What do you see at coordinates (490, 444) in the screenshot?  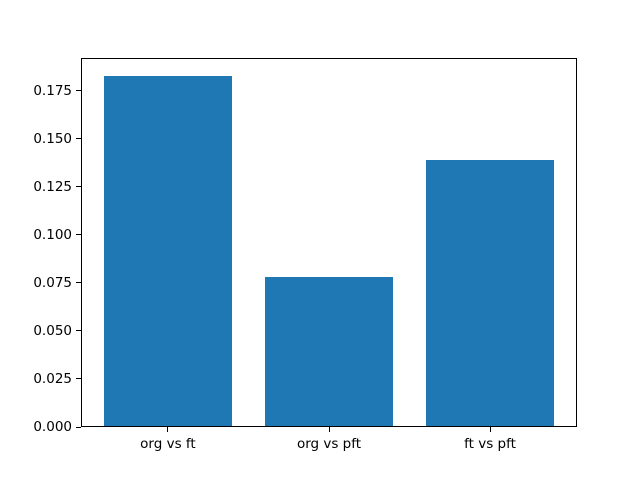 I see `x-tick-label: ft vs pft` at bounding box center [490, 444].